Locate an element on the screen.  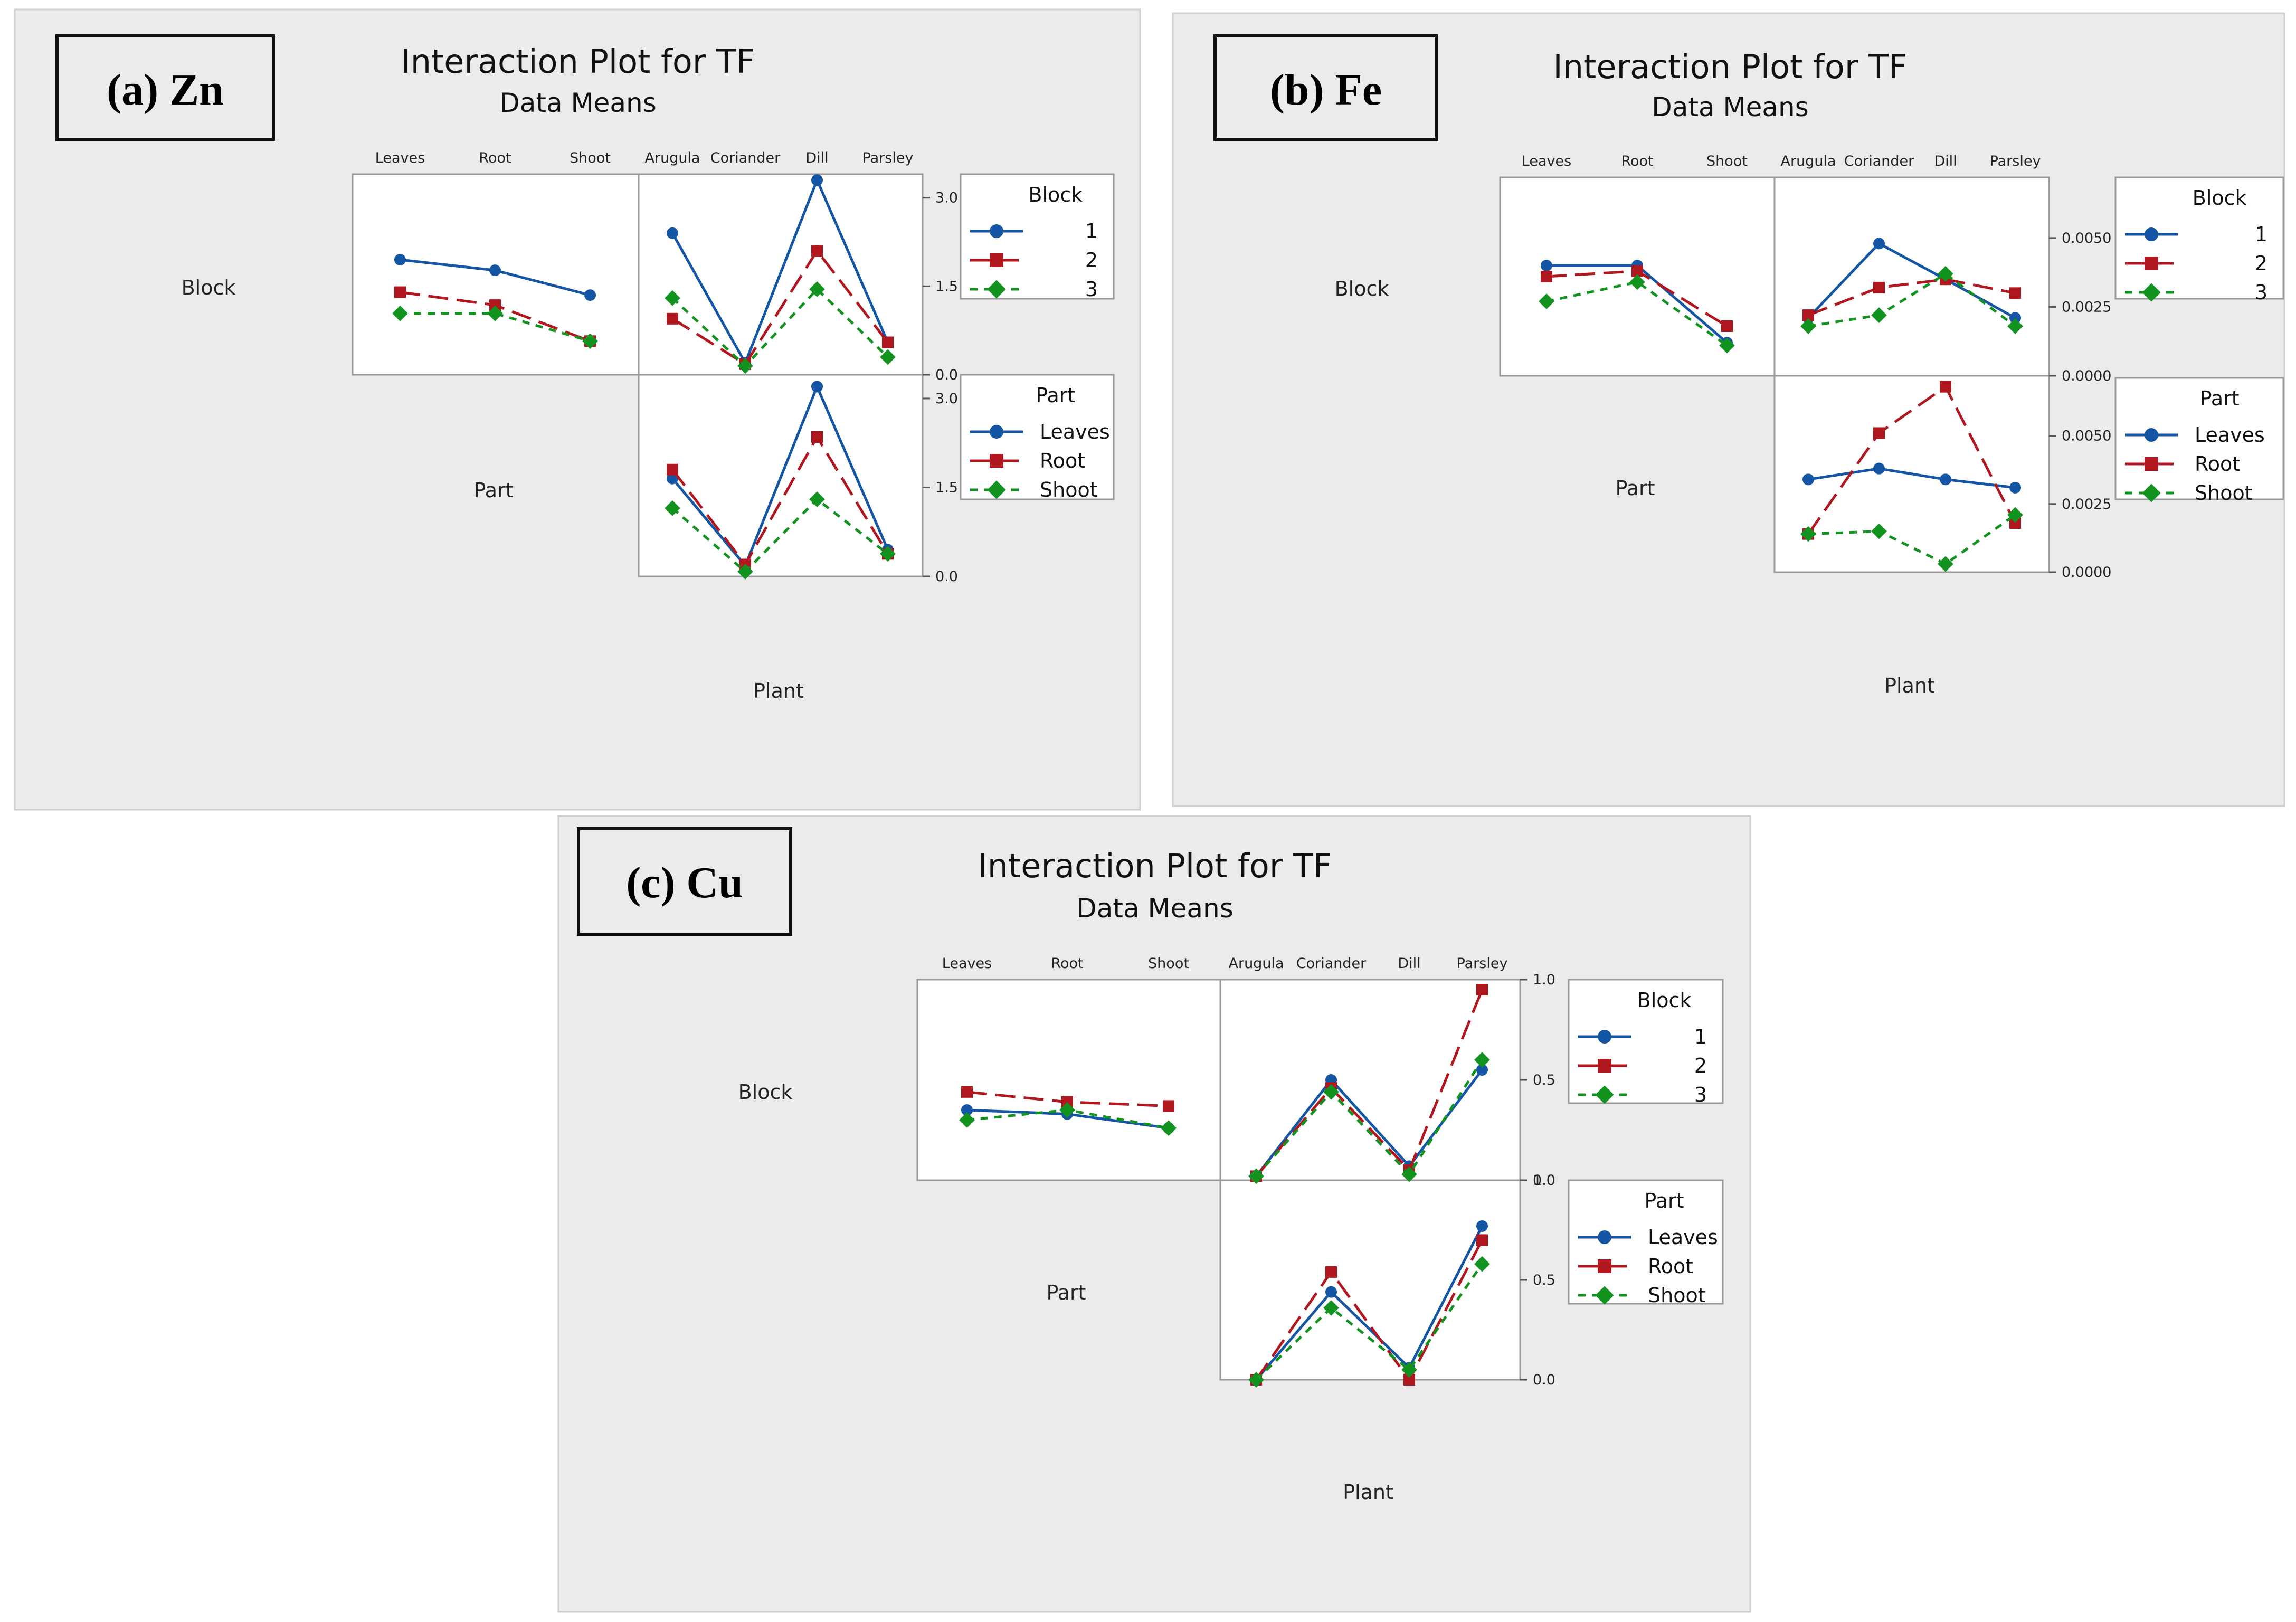
x-tick-label-part: Shoot is located at coordinates (1727, 161).